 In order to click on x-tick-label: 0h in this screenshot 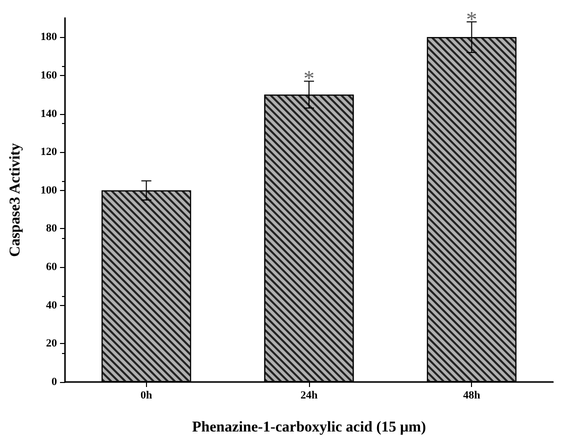, I will do `click(146, 396)`.